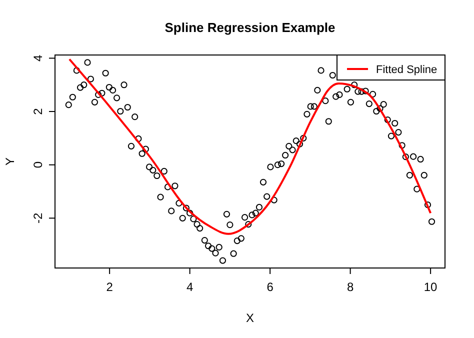  What do you see at coordinates (250, 27) in the screenshot?
I see `chart-title: Spline Regression Example` at bounding box center [250, 27].